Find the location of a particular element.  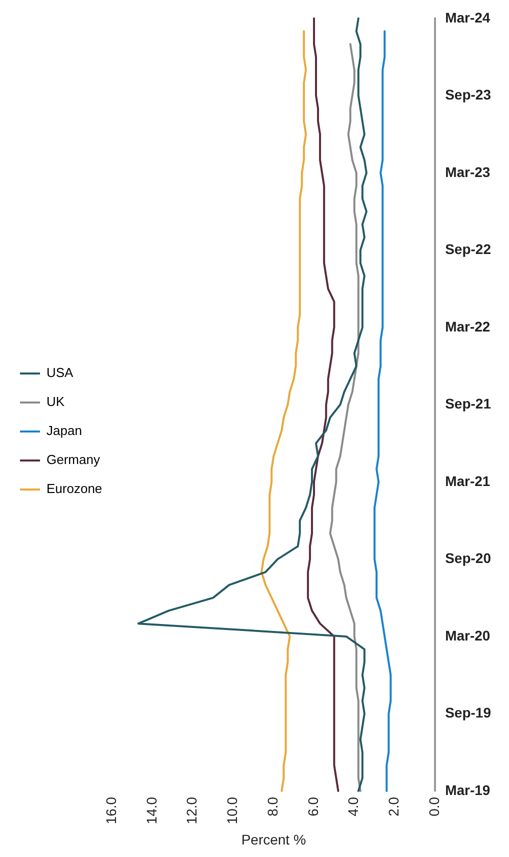

x-tick-label: 16.0 is located at coordinates (111, 810).